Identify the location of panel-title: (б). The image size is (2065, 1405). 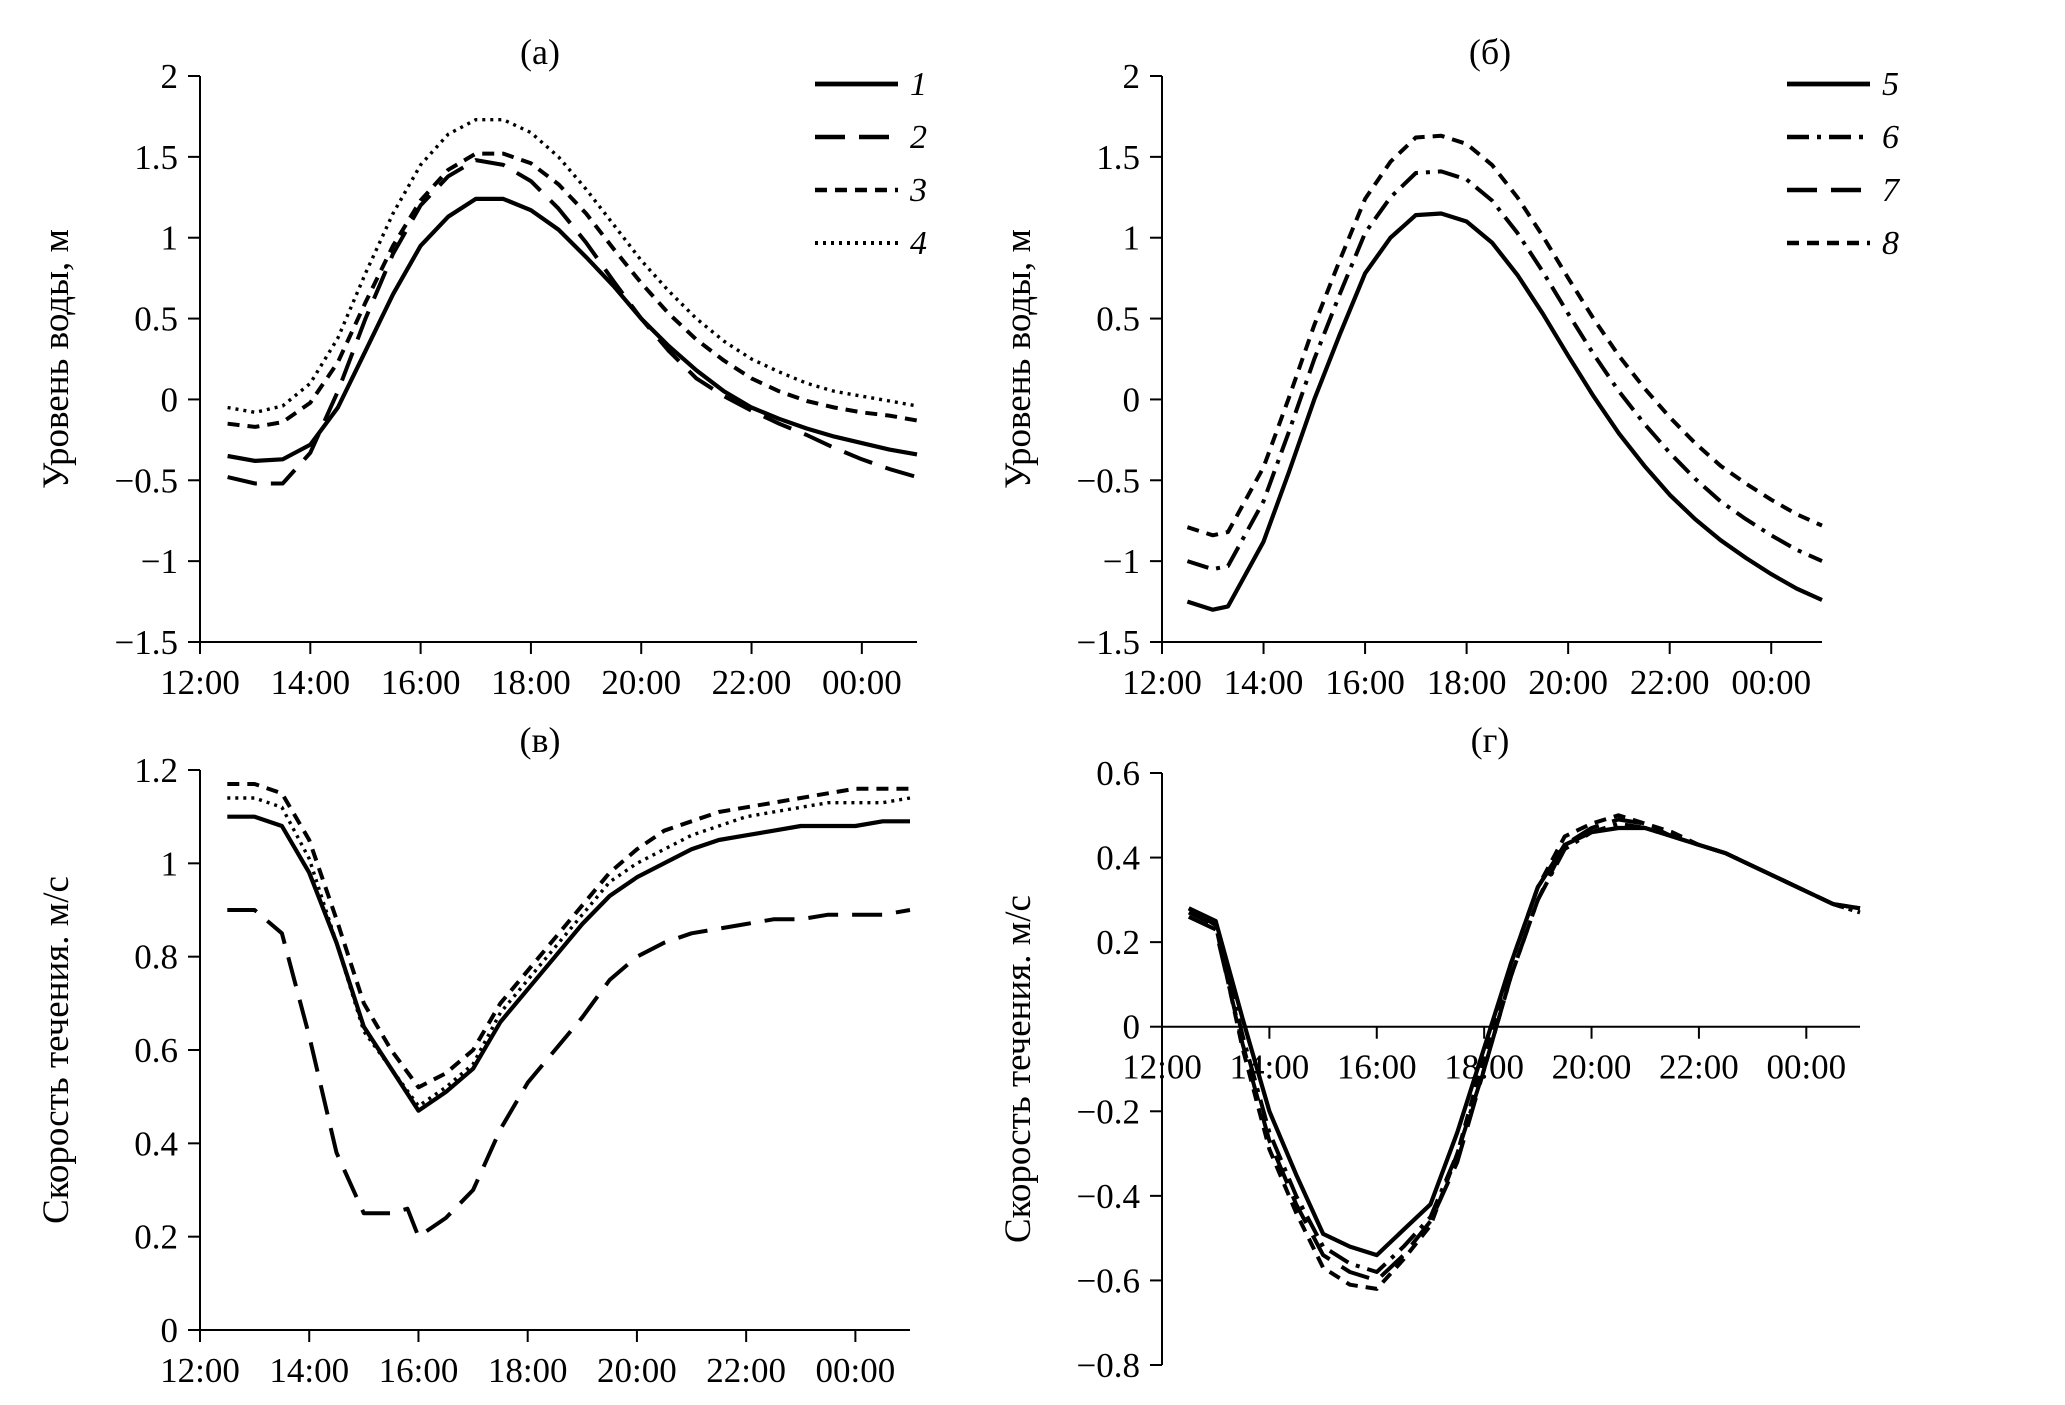
(1490, 52).